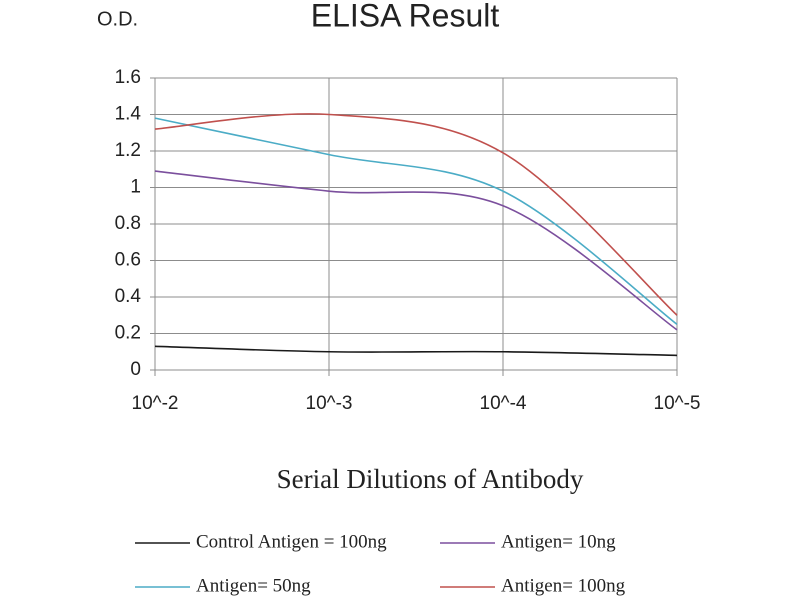 The image size is (800, 600). I want to click on x-tick-label: 10^-2, so click(155, 403).